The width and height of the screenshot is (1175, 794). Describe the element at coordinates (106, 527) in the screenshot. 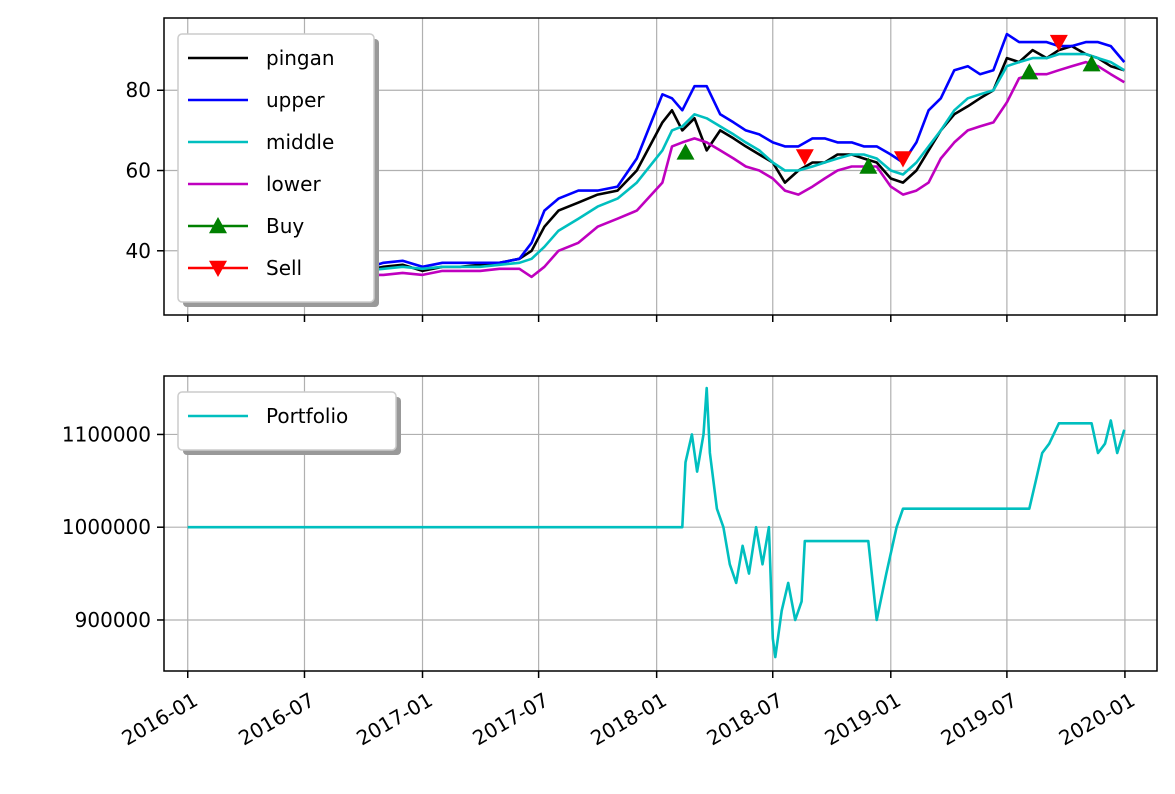

I see `y-tick-label: 1000000` at that location.